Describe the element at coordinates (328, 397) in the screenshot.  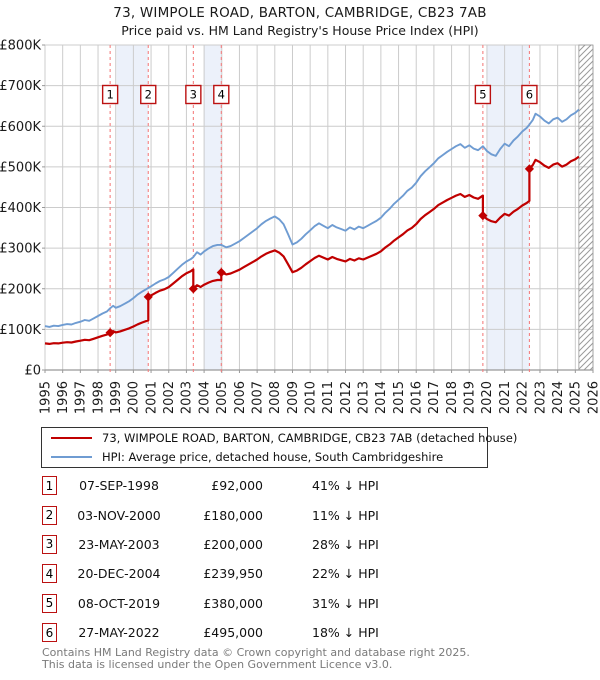
I see `svg-text: 2011` at that location.